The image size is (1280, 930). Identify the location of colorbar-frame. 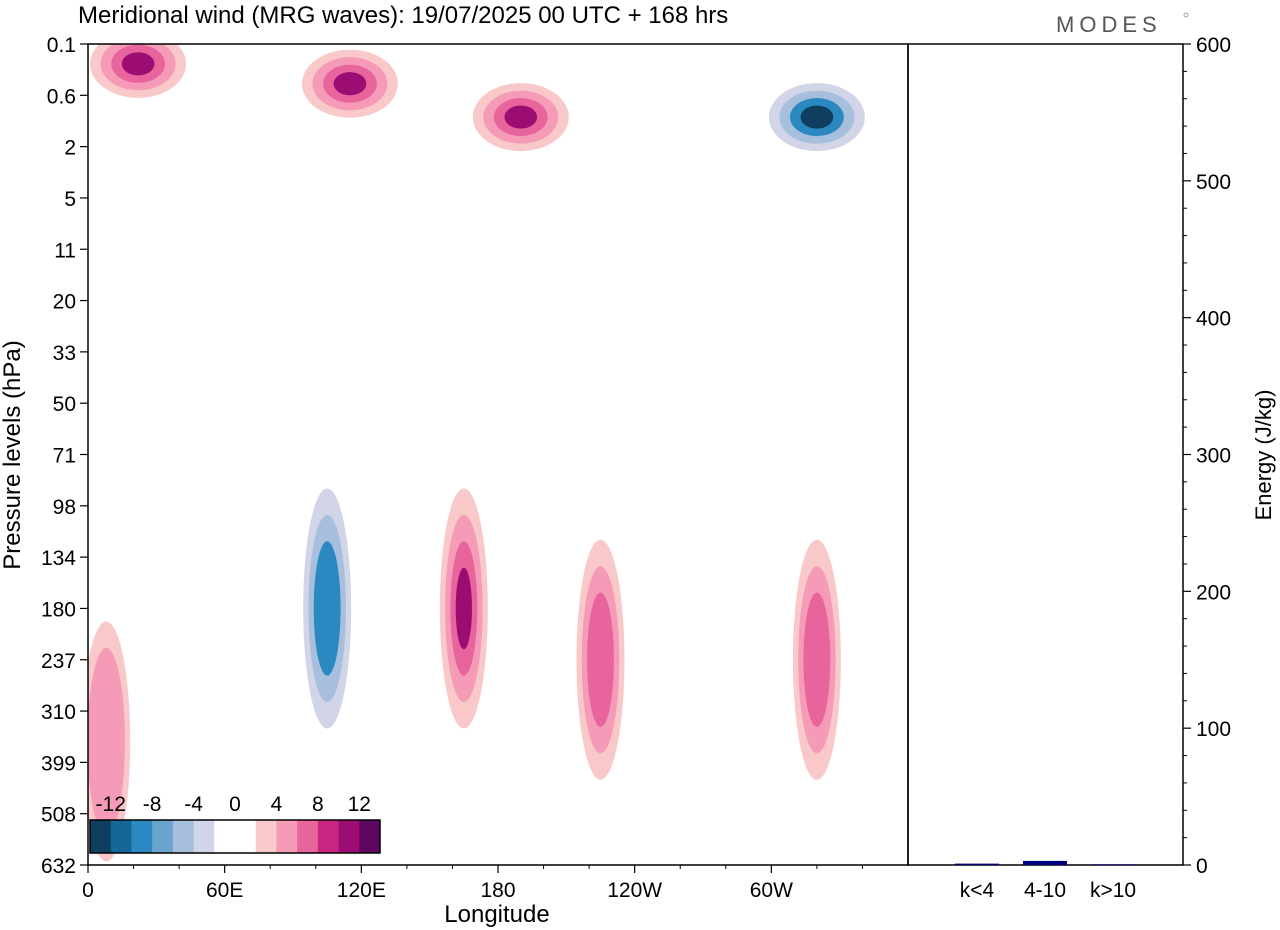
(235, 836).